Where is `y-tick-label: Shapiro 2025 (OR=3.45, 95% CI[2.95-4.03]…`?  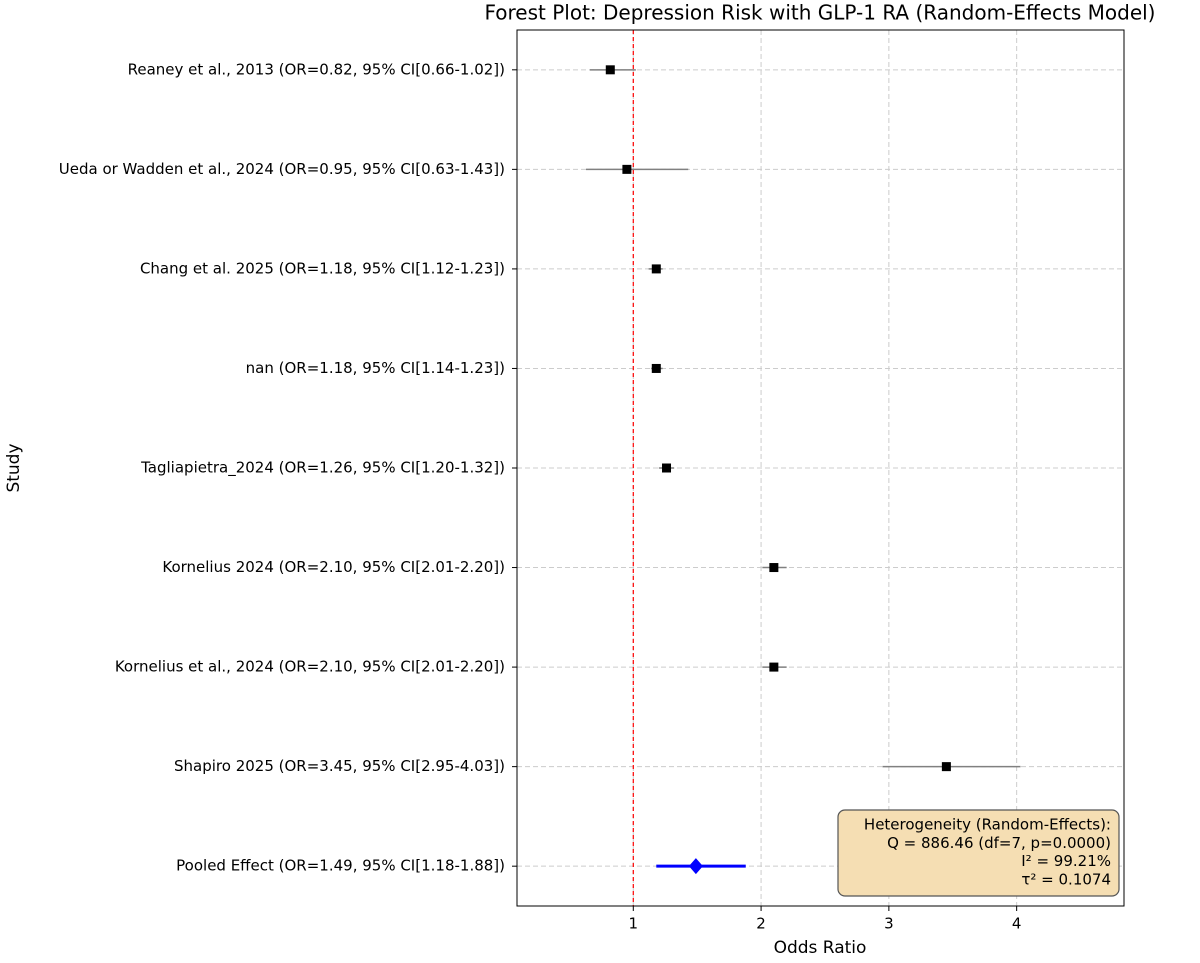 y-tick-label: Shapiro 2025 (OR=3.45, 95% CI[2.95-4.03]… is located at coordinates (339, 766).